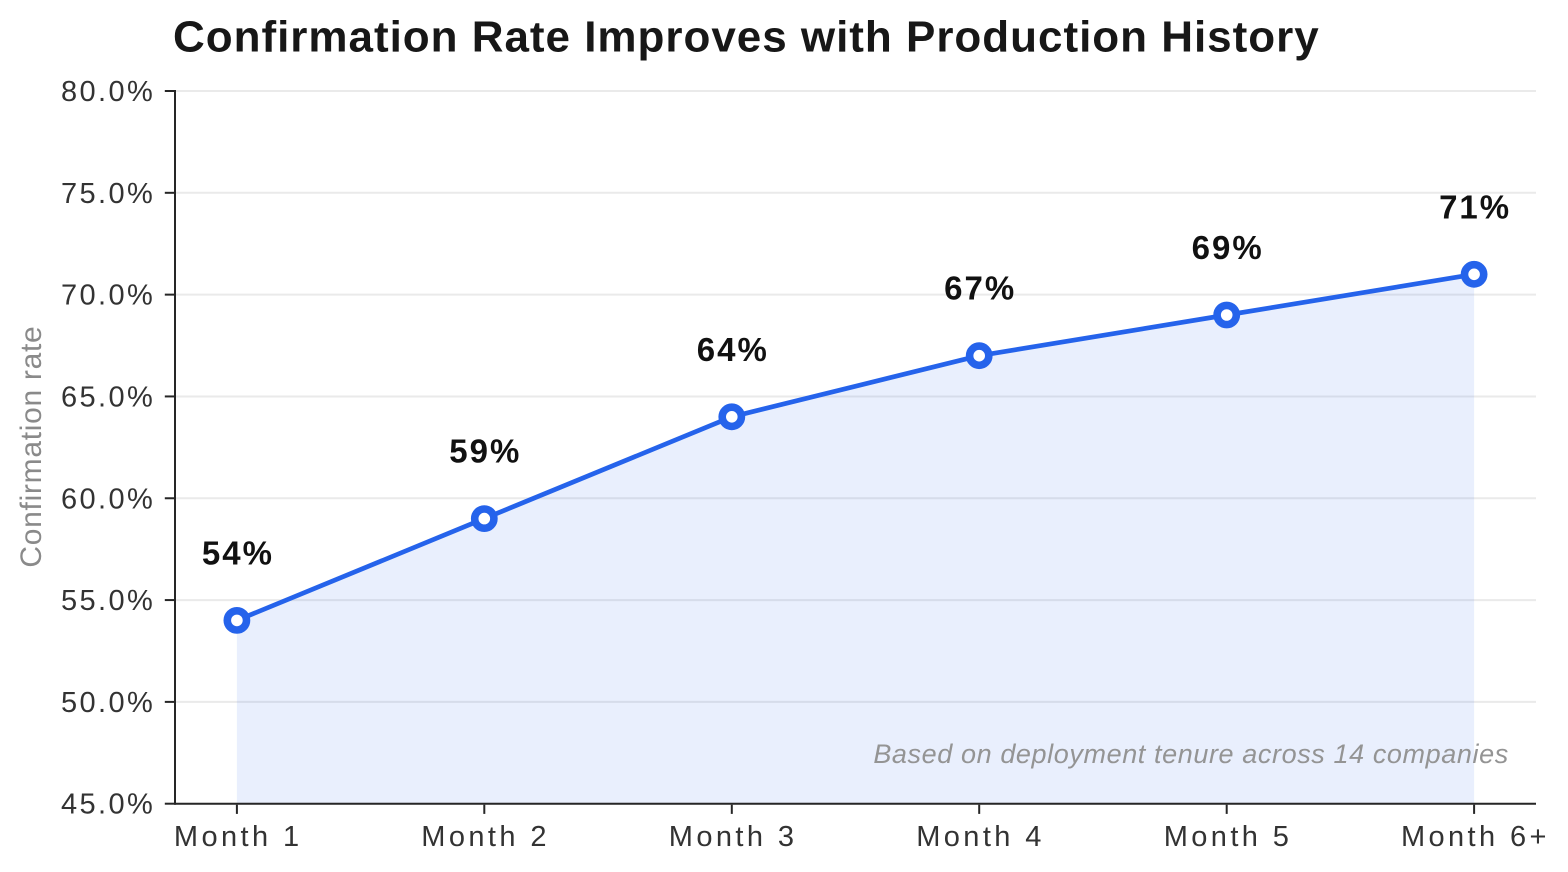 This screenshot has width=1568, height=872. I want to click on svg-text: 80.0%, so click(108, 92).